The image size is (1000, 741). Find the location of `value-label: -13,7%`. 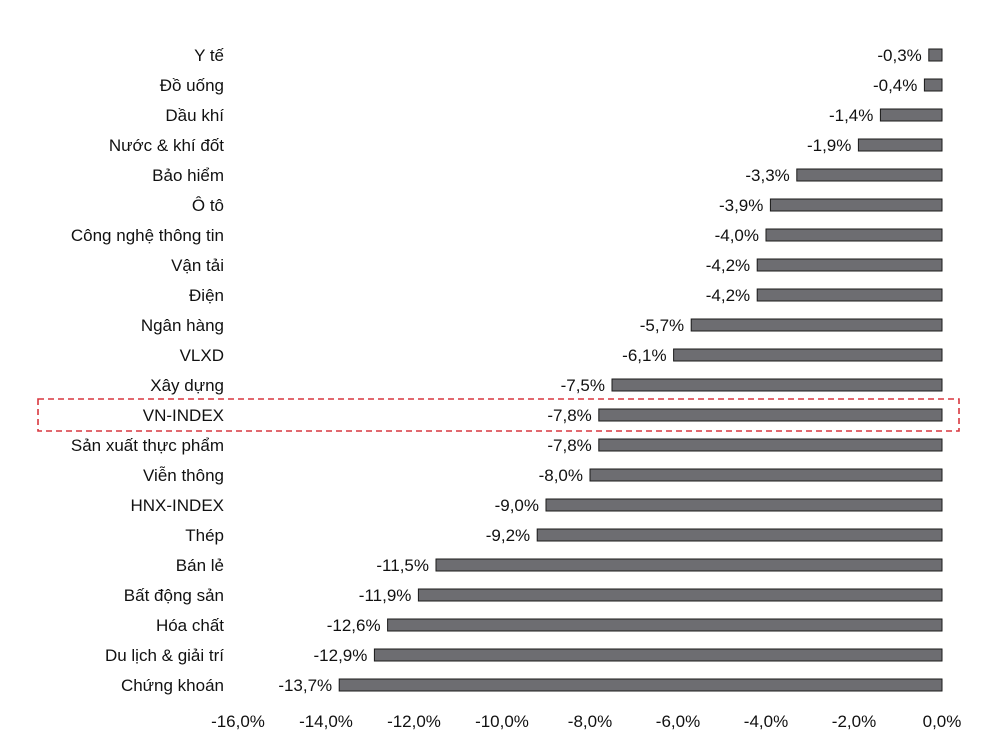

value-label: -13,7% is located at coordinates (305, 685).